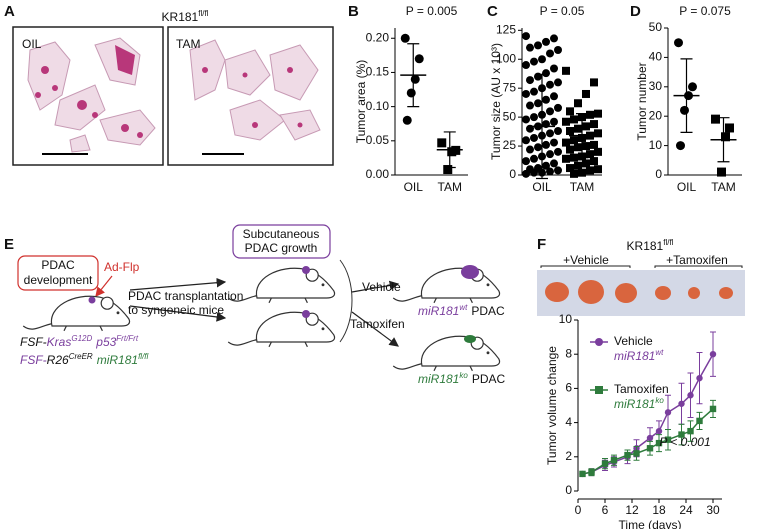 This screenshot has height=529, width=779. Describe the element at coordinates (506, 58) in the screenshot. I see `y-tick-label: 100` at that location.